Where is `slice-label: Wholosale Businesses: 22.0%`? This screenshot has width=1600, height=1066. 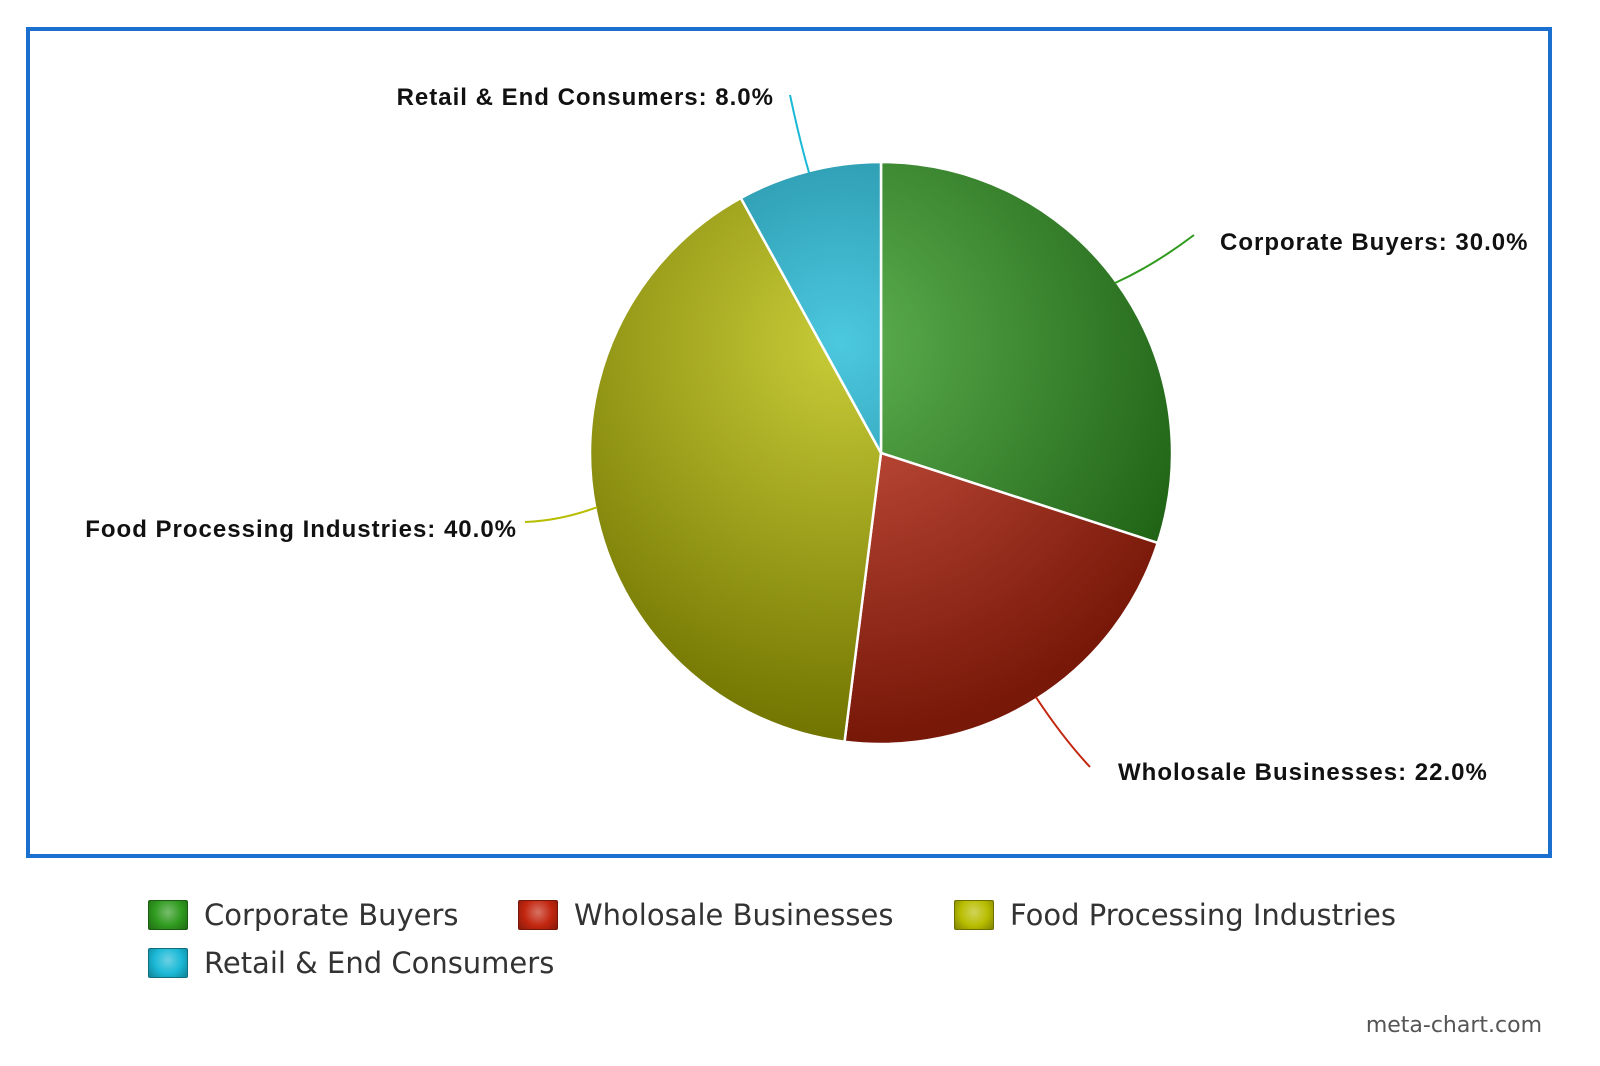
slice-label: Wholosale Businesses: 22.0% is located at coordinates (1303, 772).